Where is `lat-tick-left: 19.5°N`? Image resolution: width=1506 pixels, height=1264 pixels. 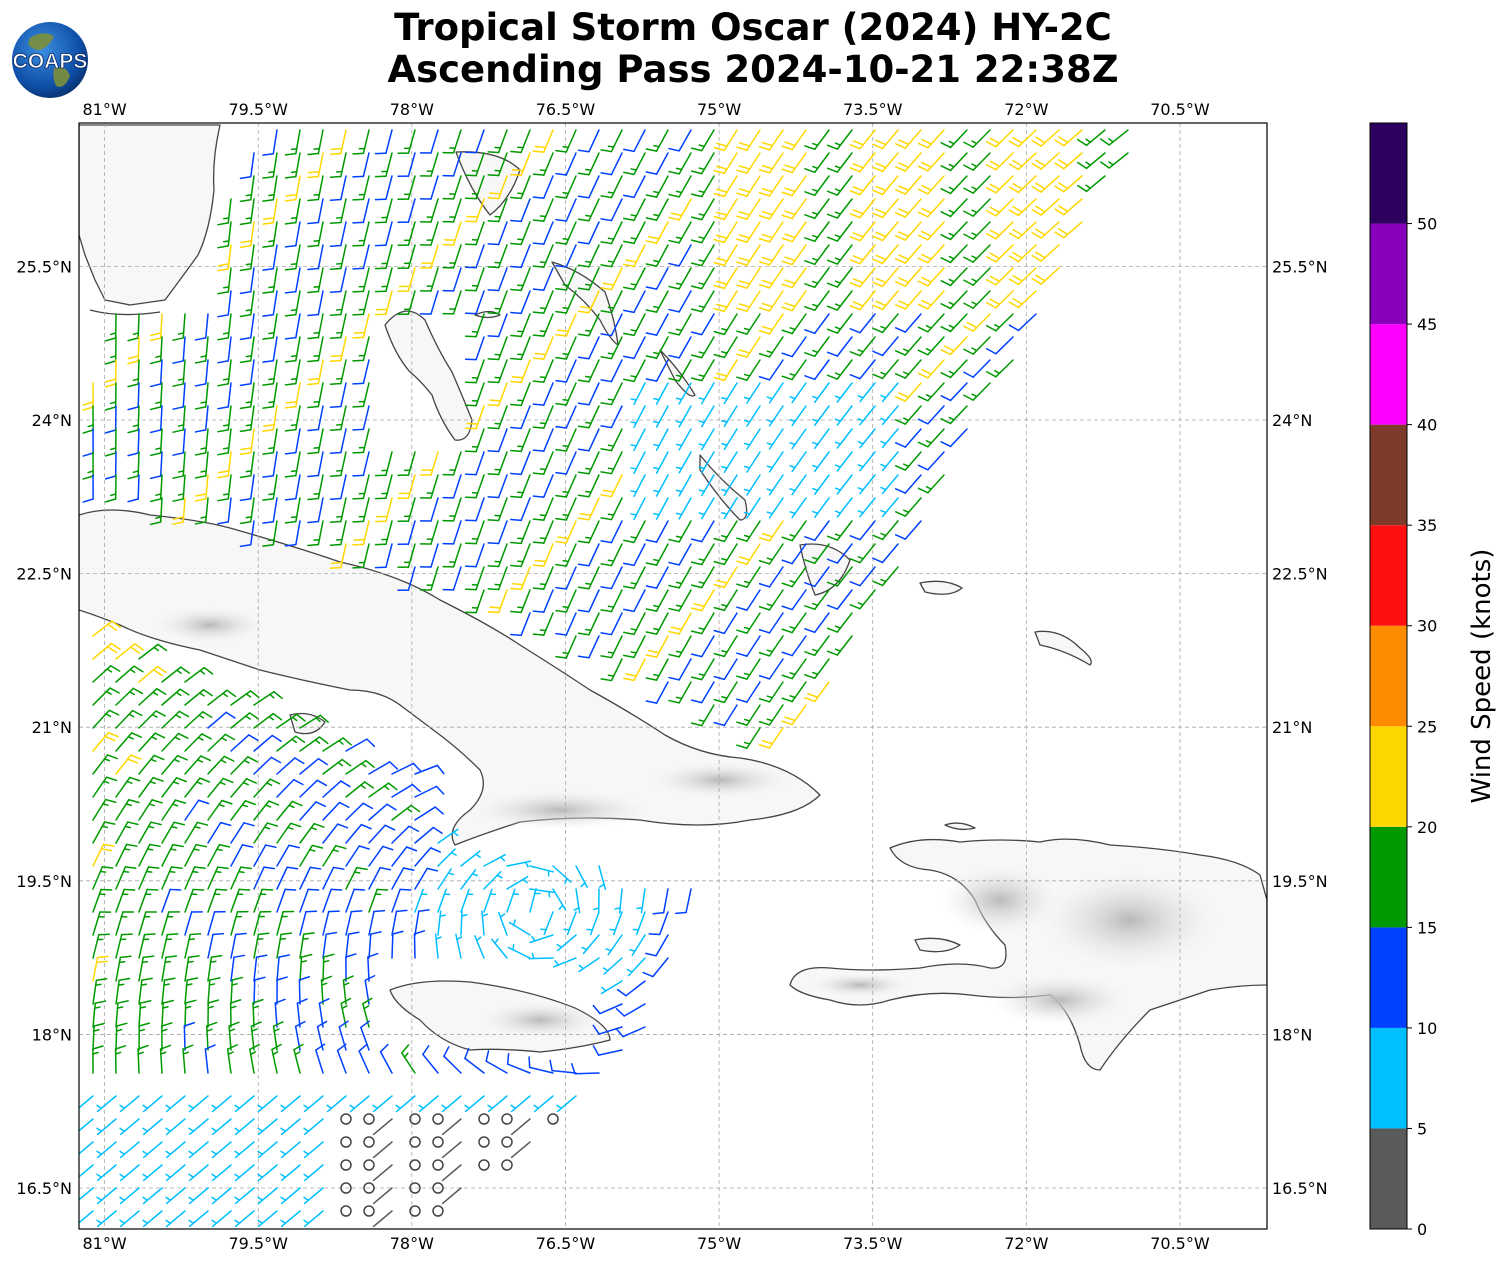
lat-tick-left: 19.5°N is located at coordinates (44, 881).